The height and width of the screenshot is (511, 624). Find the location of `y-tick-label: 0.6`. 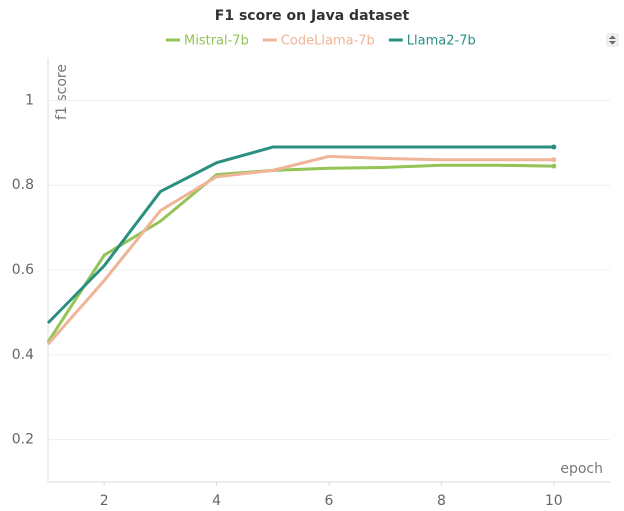

y-tick-label: 0.6 is located at coordinates (23, 270).